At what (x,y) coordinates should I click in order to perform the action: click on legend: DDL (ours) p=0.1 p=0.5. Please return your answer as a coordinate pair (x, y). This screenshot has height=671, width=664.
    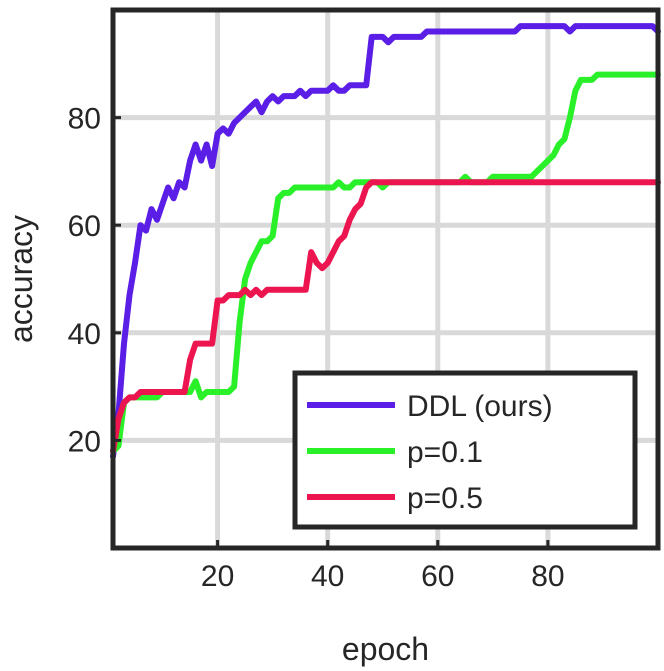
    Looking at the image, I should click on (465, 450).